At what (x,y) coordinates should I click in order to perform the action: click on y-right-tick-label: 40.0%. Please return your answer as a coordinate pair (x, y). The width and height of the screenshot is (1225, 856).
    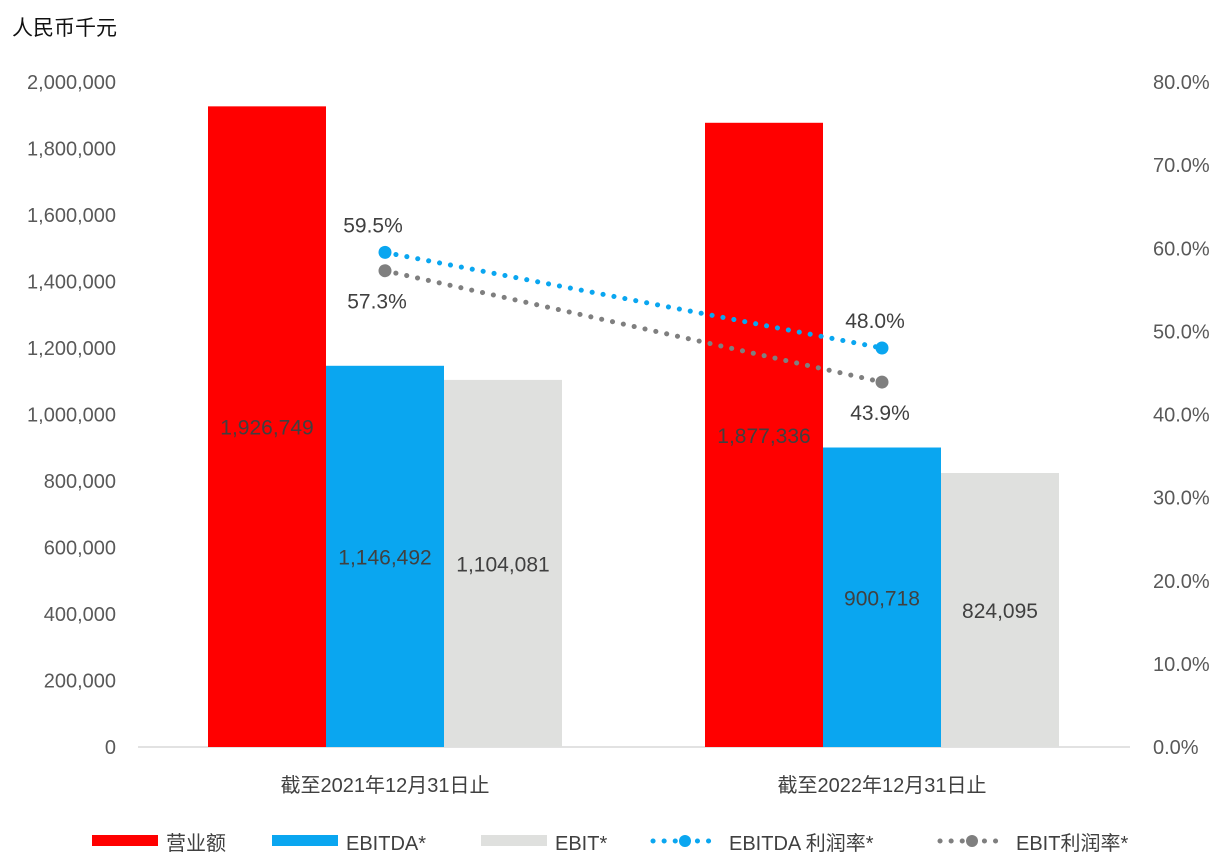
    Looking at the image, I should click on (1181, 416).